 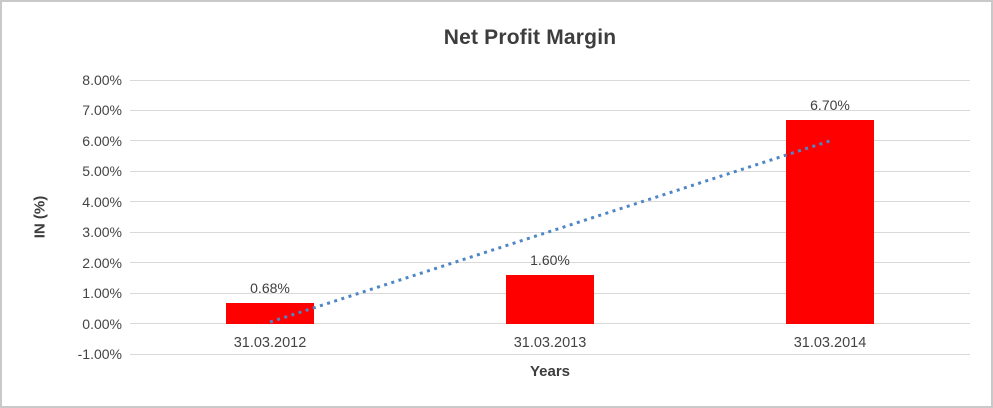 I want to click on y-axis-tick-label: 1.00%, so click(x=102, y=293).